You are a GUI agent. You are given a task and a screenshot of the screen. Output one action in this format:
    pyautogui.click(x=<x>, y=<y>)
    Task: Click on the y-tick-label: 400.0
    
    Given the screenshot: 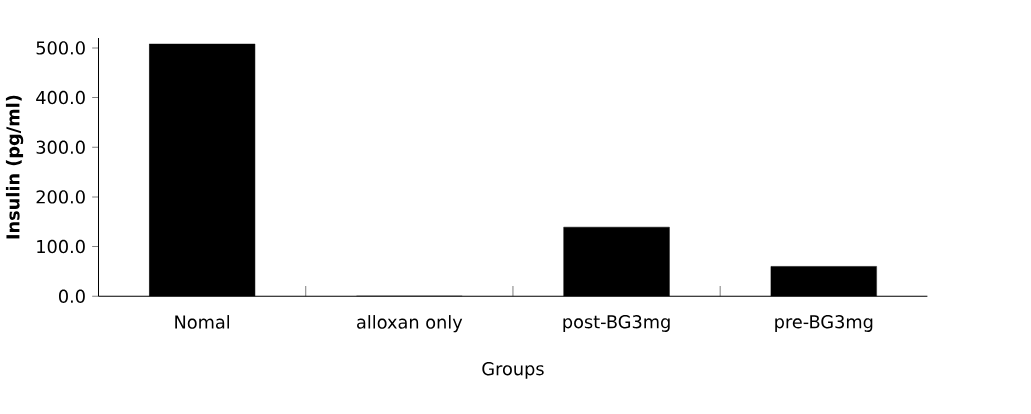 What is the action you would take?
    pyautogui.click(x=60, y=97)
    